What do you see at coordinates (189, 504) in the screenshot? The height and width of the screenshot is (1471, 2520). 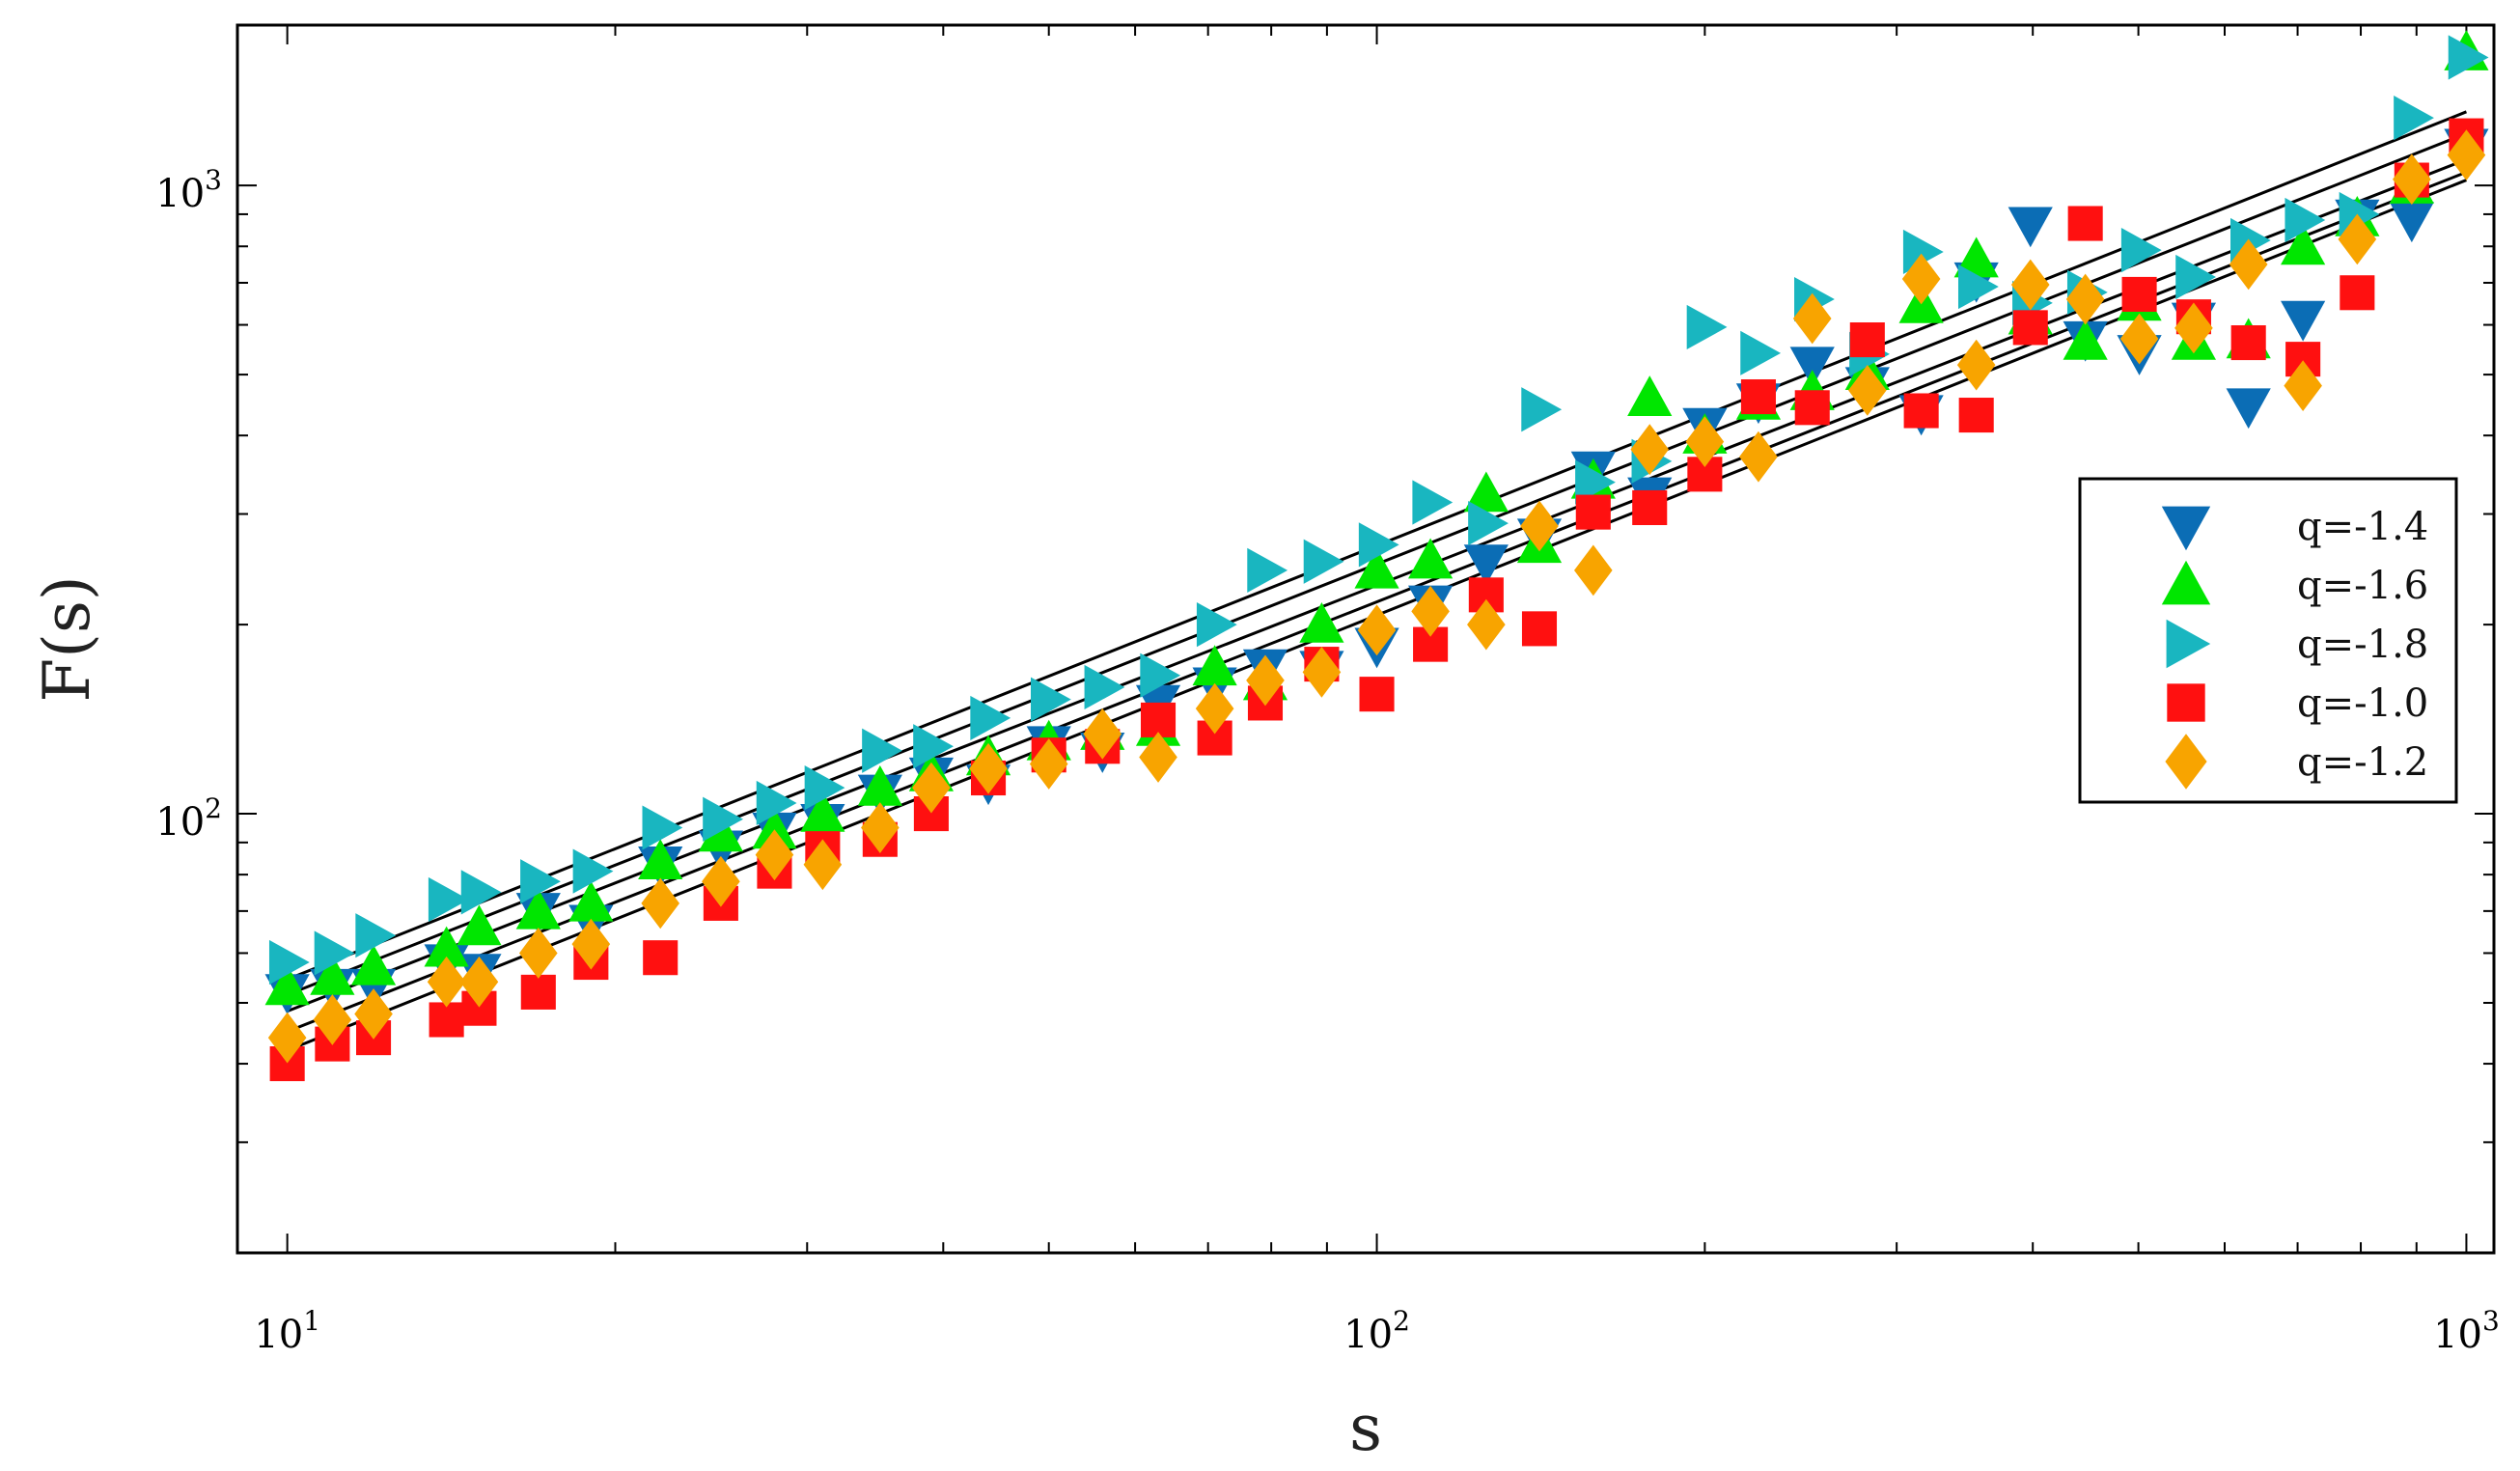 I see `y-tick-labels: 102 103` at bounding box center [189, 504].